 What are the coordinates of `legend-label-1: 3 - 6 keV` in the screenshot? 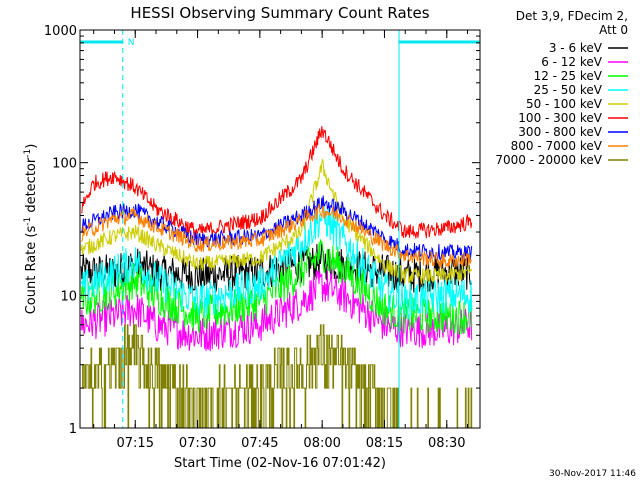 It's located at (576, 48).